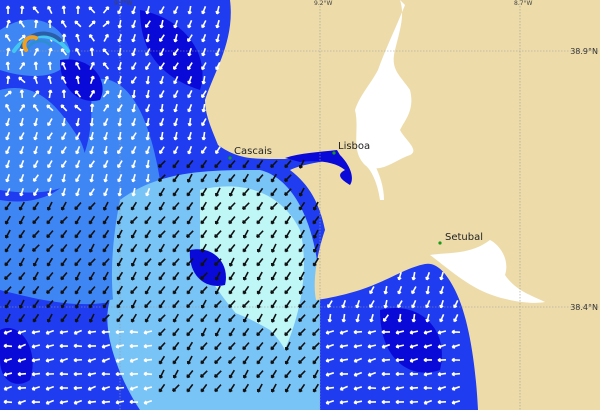 The width and height of the screenshot is (600, 410). Describe the element at coordinates (464, 237) in the screenshot. I see `place-label-setubal: Setubal` at that location.